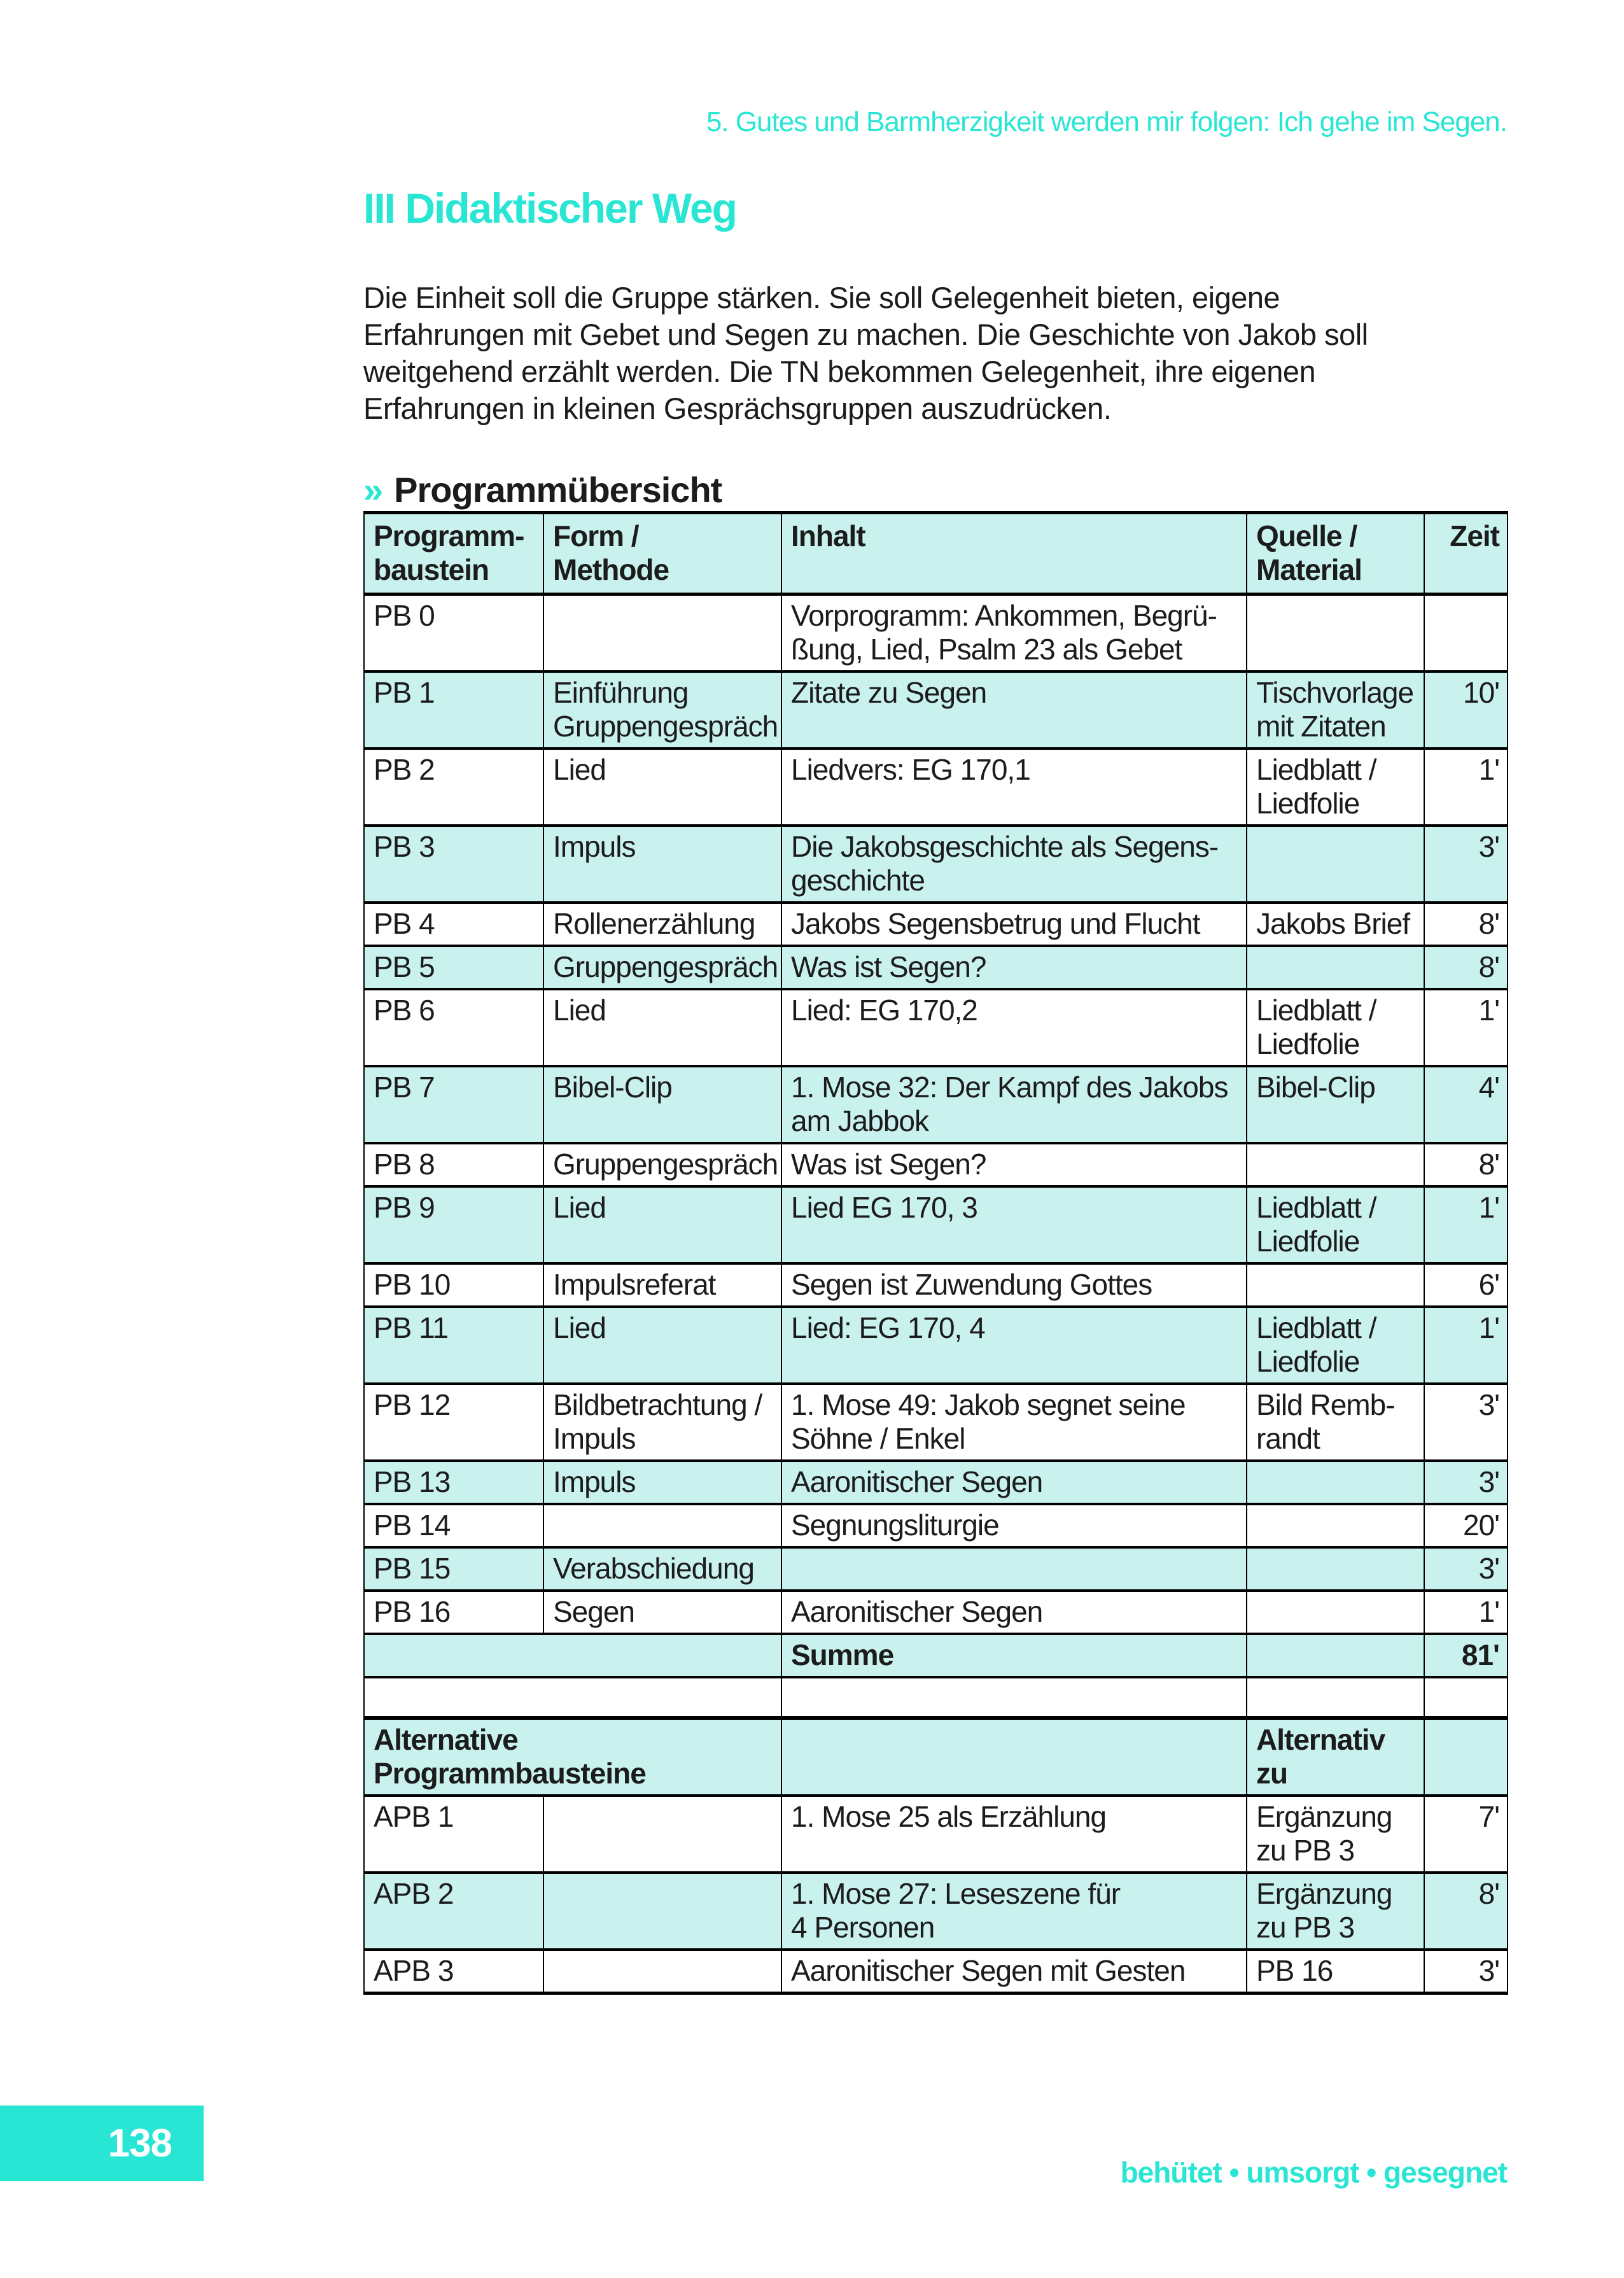 The width and height of the screenshot is (1624, 2278). What do you see at coordinates (453, 1834) in the screenshot?
I see `cell-id: APB 1` at bounding box center [453, 1834].